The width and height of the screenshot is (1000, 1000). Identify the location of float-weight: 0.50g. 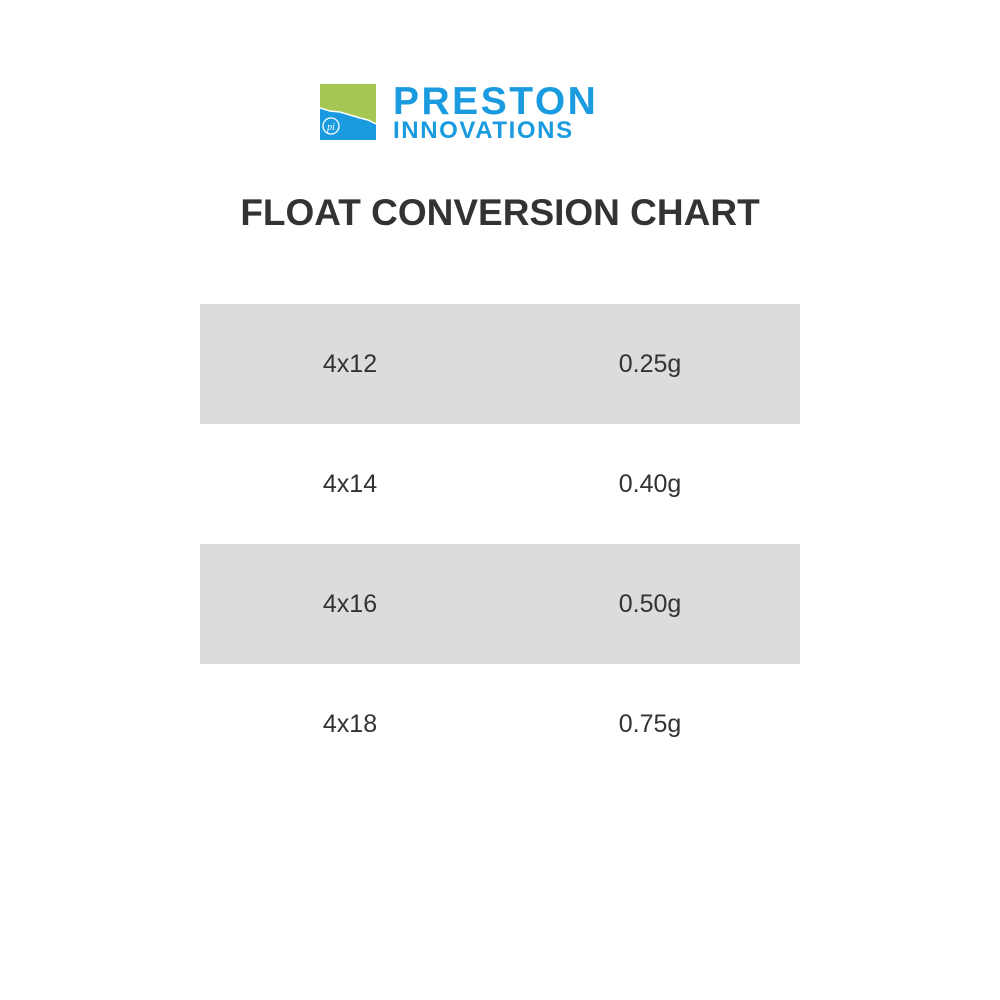
(650, 603).